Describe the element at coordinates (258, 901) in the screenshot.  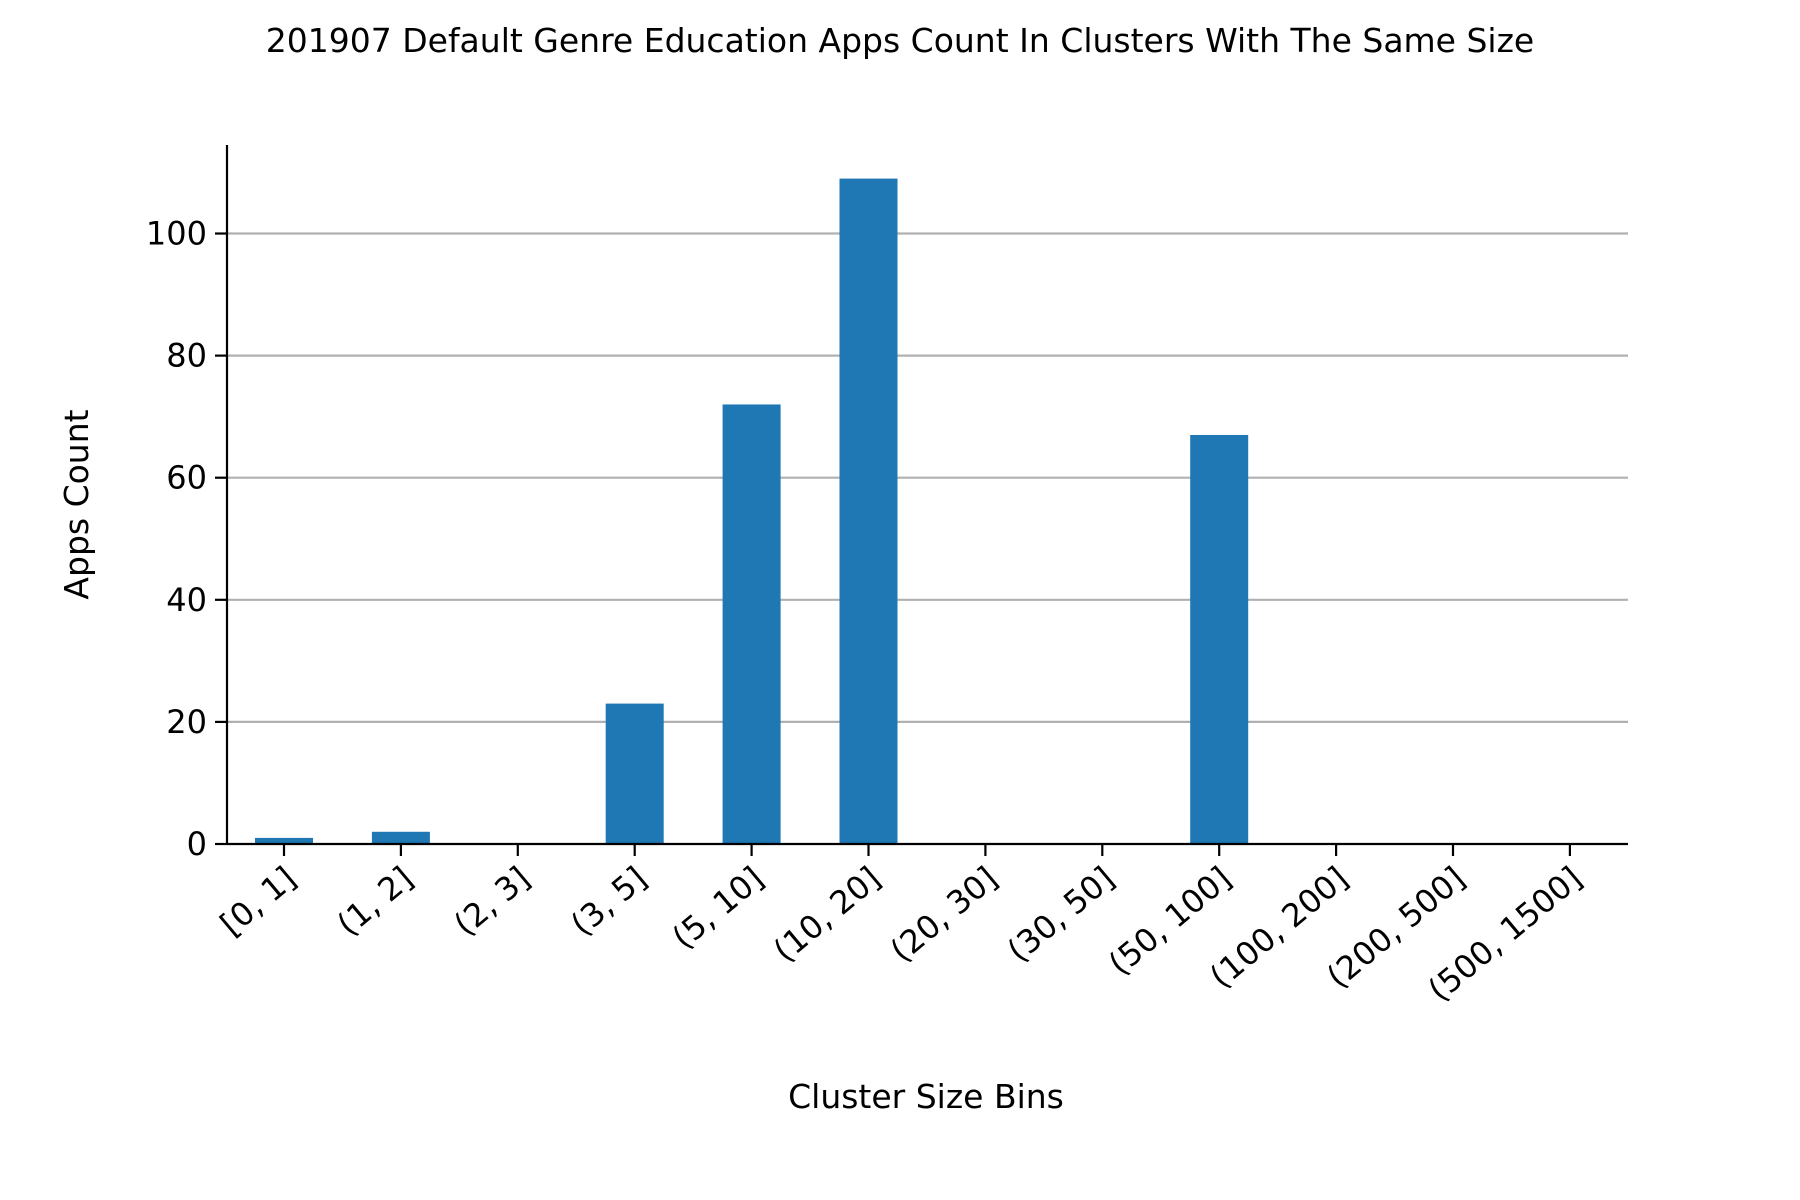
I see `x-tick-label: [0, 1]` at that location.